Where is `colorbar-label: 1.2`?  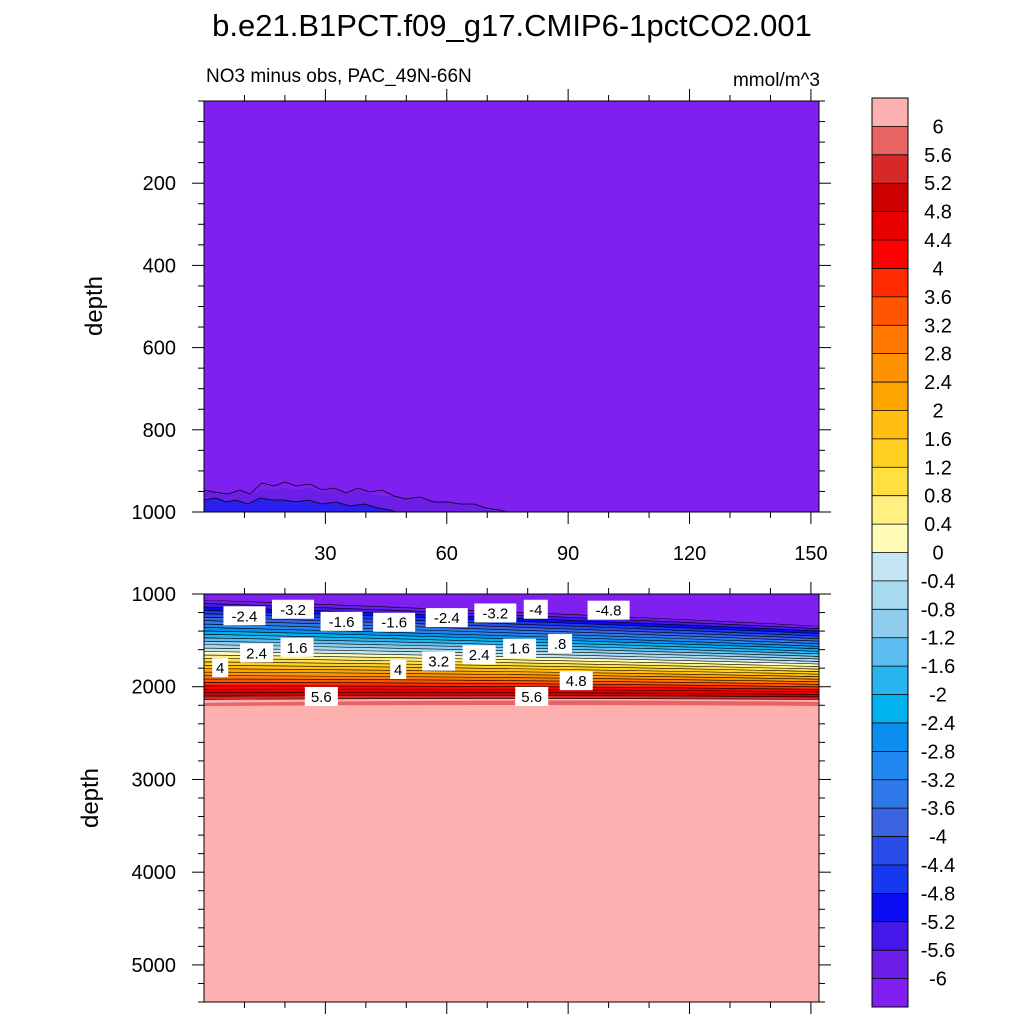 colorbar-label: 1.2 is located at coordinates (938, 468).